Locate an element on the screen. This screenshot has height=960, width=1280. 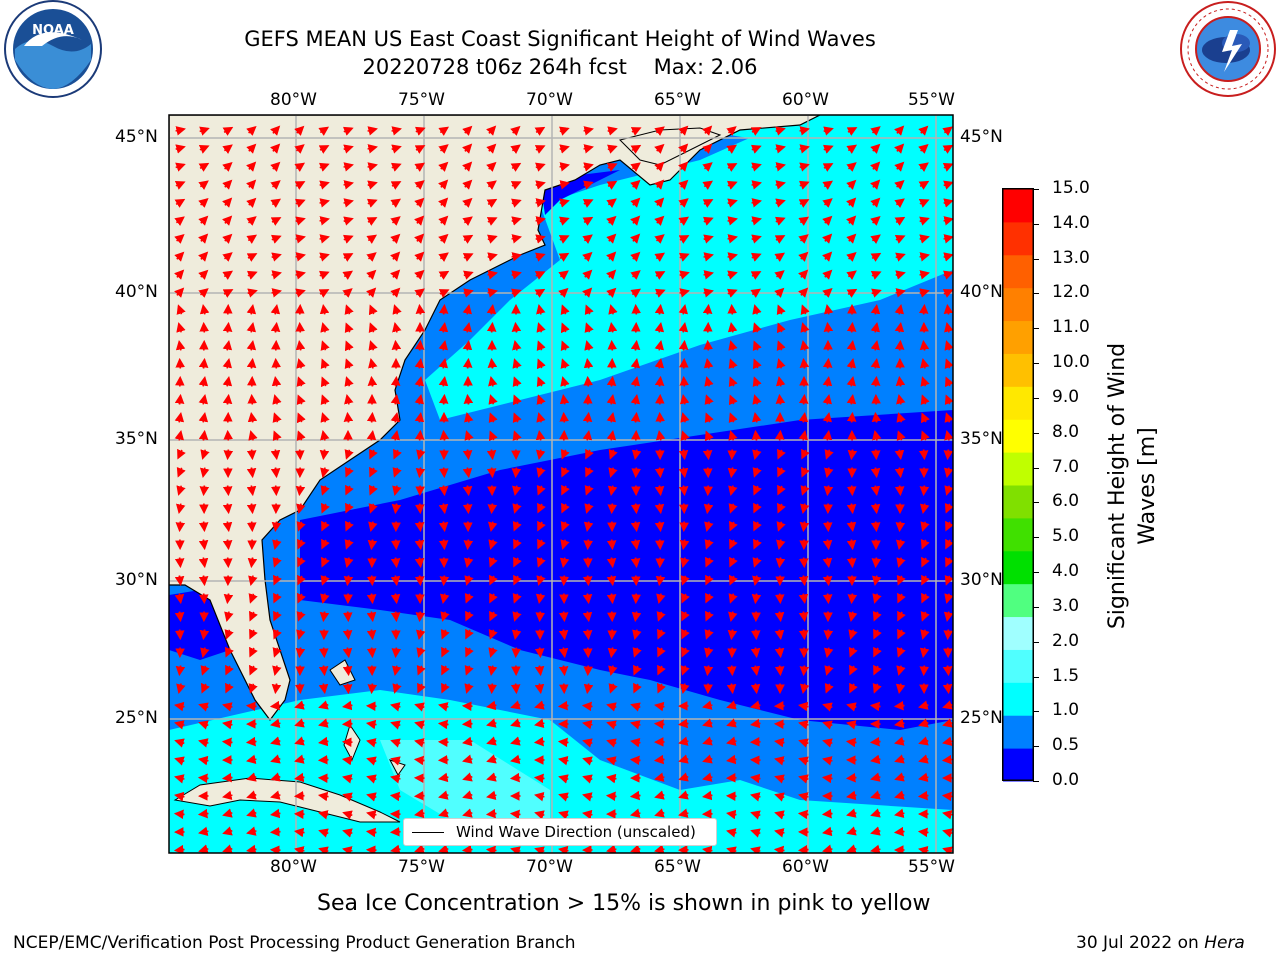
lon-label-bottom-65w: 65°W is located at coordinates (677, 867).